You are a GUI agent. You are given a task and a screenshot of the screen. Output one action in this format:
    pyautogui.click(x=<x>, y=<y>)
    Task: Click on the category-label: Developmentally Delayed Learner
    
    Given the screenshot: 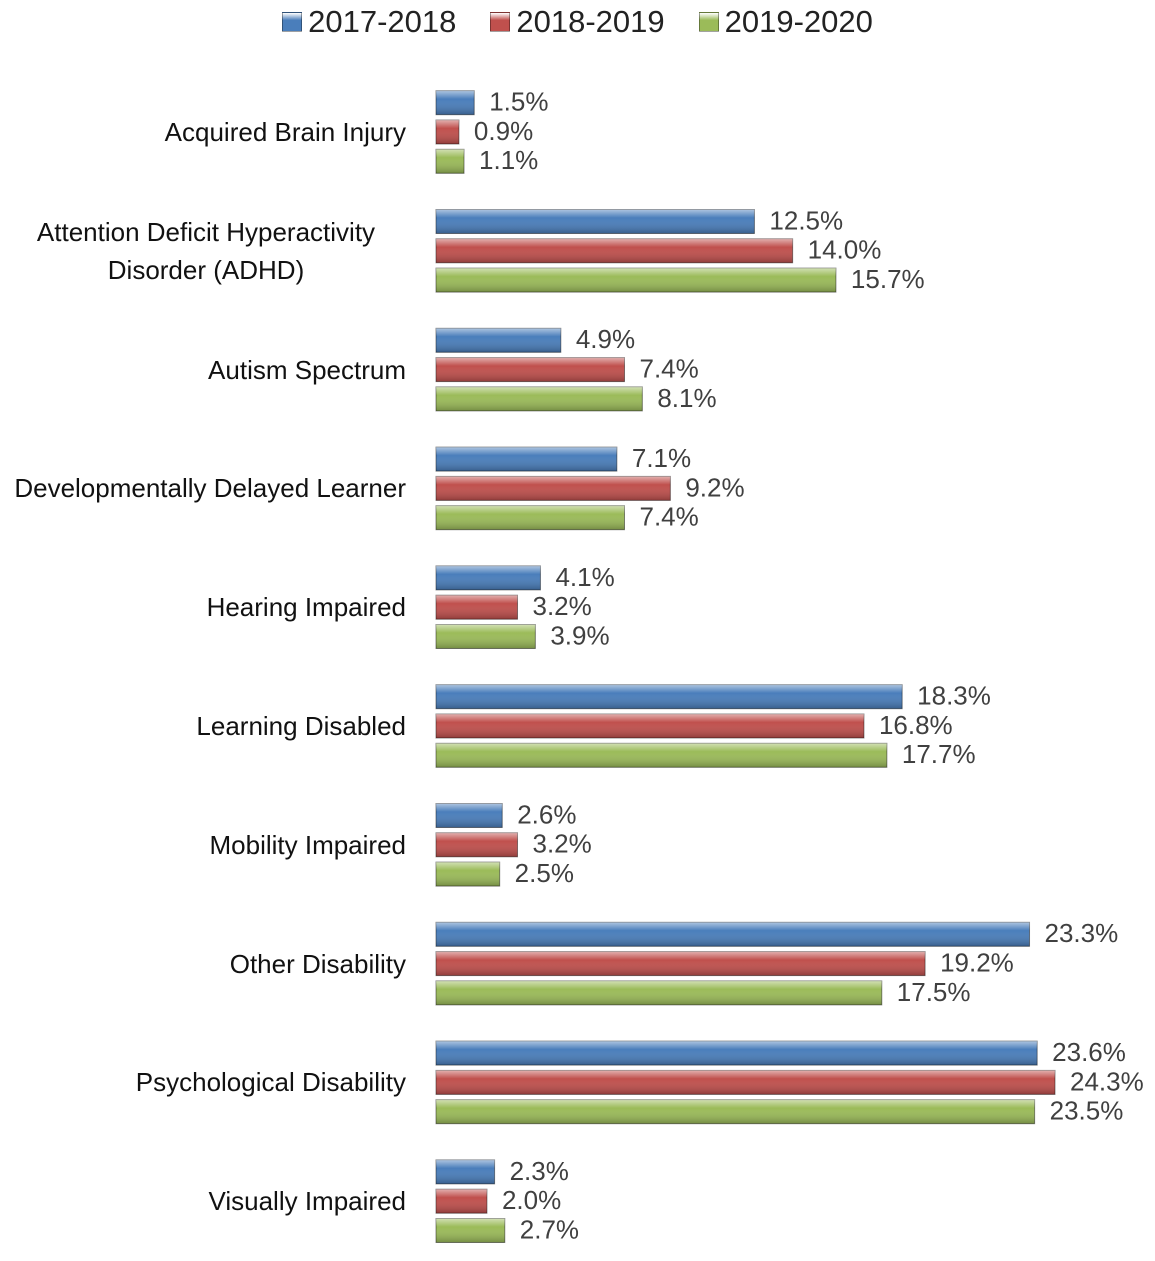 What is the action you would take?
    pyautogui.click(x=206, y=488)
    